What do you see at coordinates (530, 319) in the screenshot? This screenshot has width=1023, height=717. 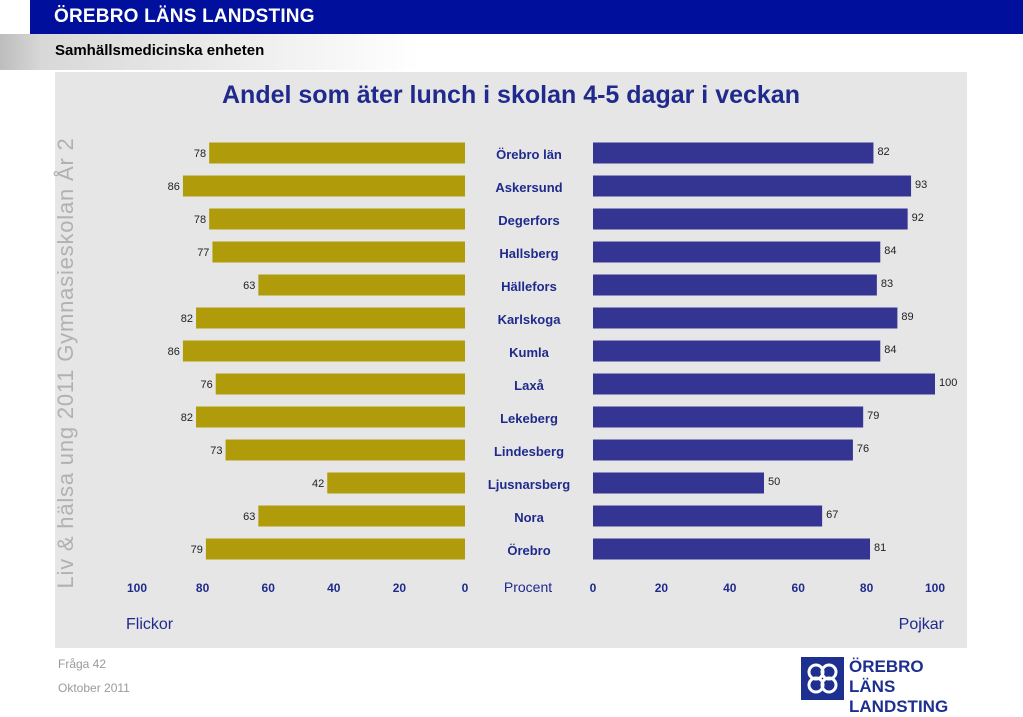 I see `category-label: Karlskoga` at bounding box center [530, 319].